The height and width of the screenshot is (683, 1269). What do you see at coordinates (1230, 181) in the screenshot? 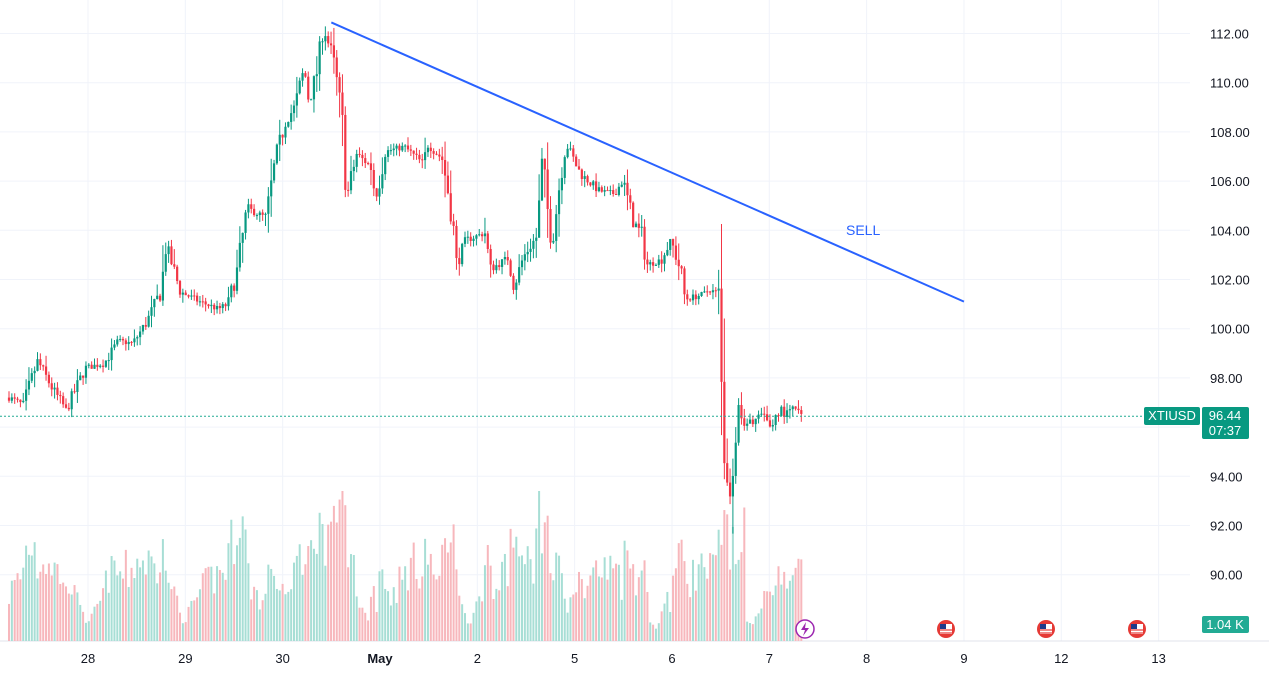
I see `y-tick-label: 106.00` at bounding box center [1230, 181].